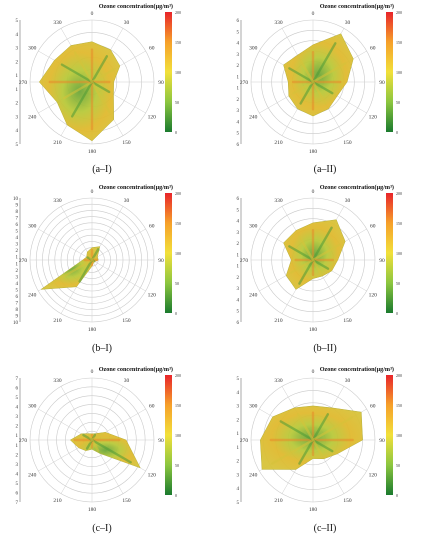 The image size is (432, 550). What do you see at coordinates (17, 212) in the screenshot?
I see `radial-tick-label: 8` at bounding box center [17, 212].